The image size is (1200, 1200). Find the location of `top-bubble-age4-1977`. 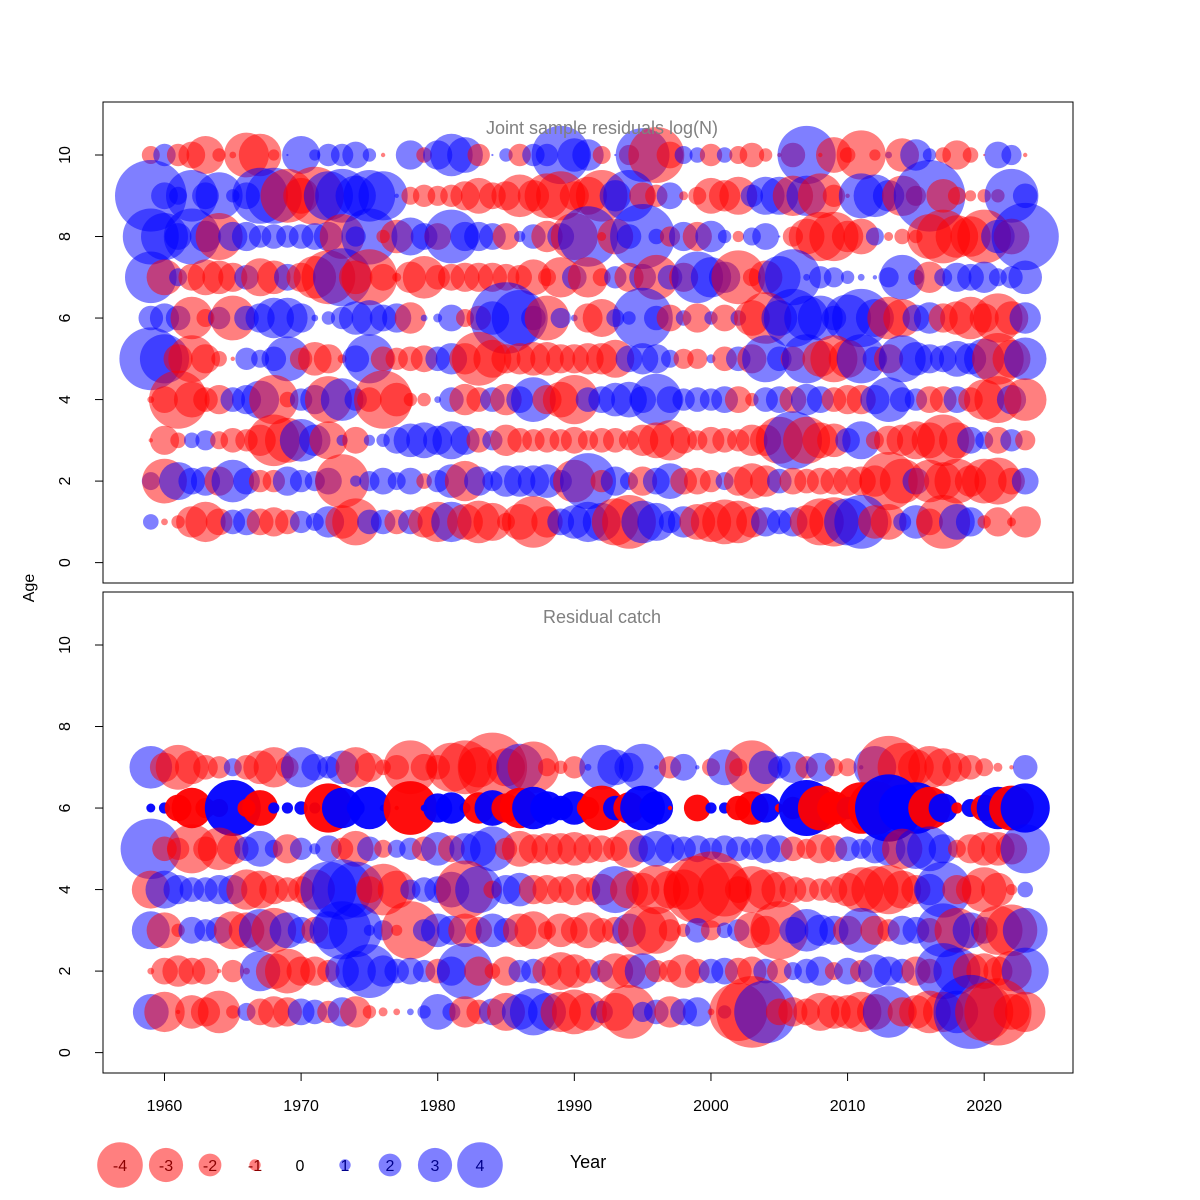

top-bubble-age4-1977 is located at coordinates (396, 399).